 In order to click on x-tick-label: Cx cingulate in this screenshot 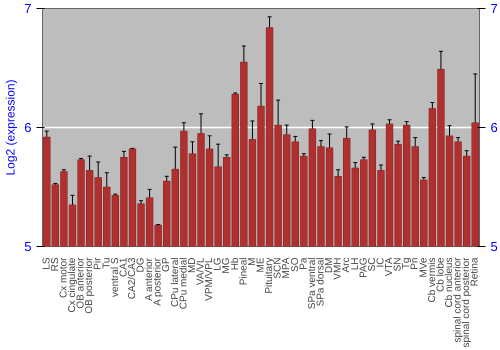, I will do `click(72, 285)`.